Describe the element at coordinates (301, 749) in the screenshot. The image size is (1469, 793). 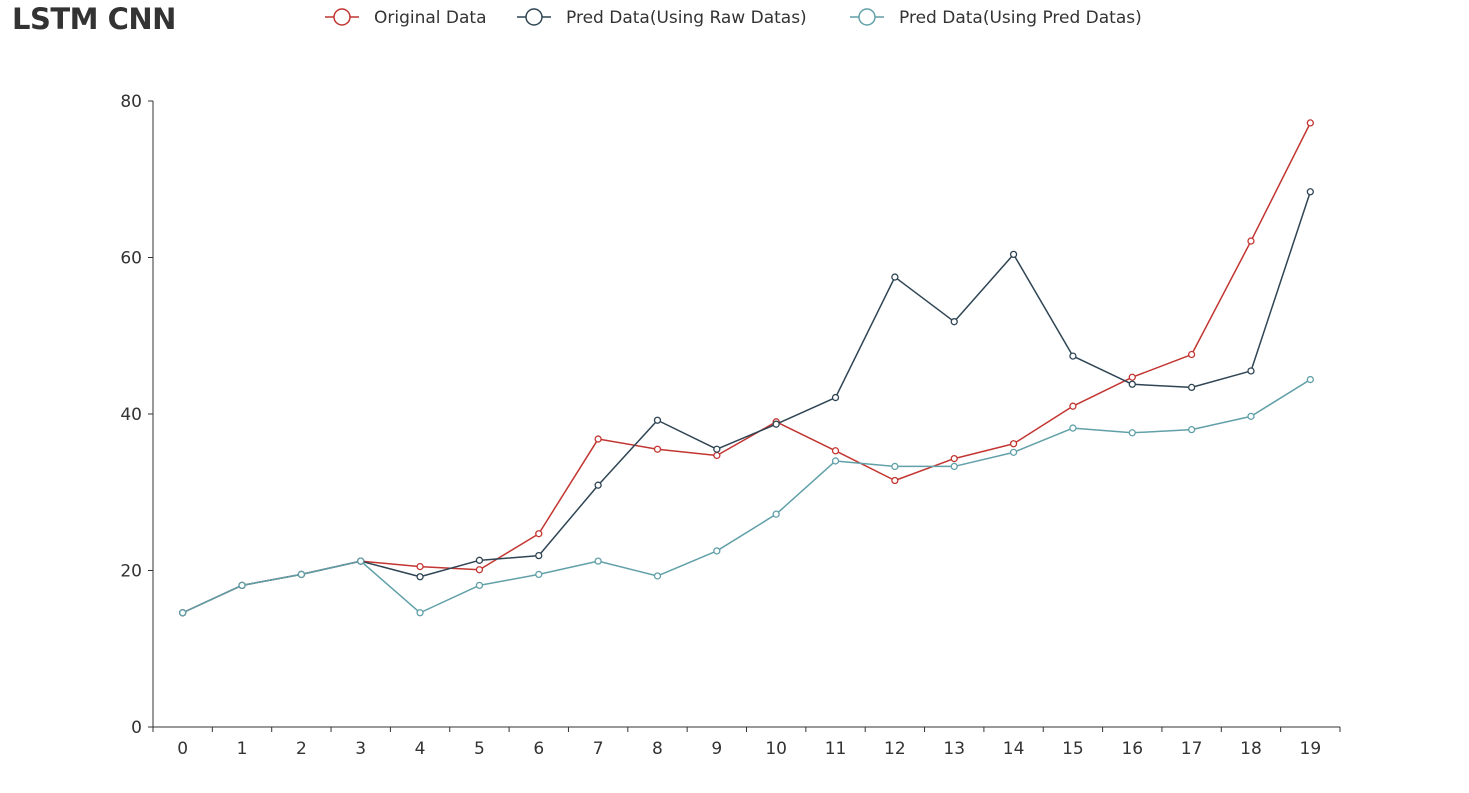
I see `x-tick-label: 2` at that location.